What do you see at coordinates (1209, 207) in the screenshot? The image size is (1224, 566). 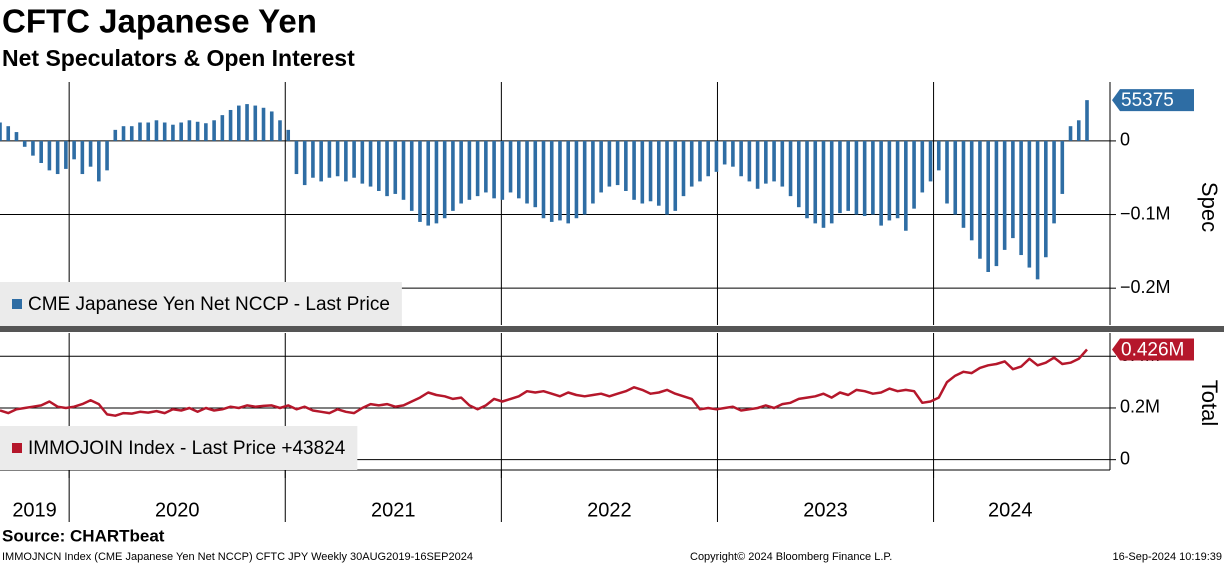 I see `axis-label: Spec` at bounding box center [1209, 207].